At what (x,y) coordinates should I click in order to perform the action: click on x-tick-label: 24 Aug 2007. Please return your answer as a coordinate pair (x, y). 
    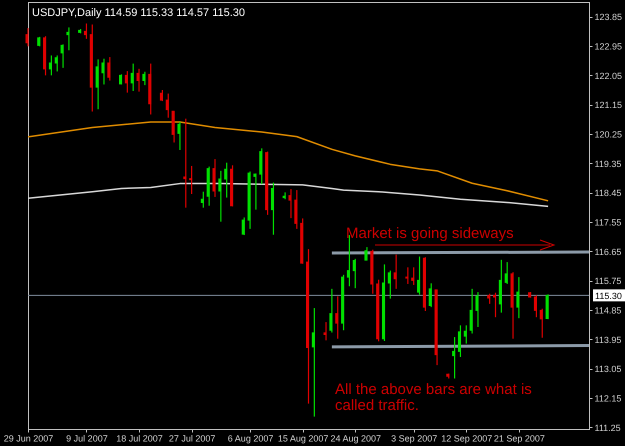
    Looking at the image, I should click on (356, 439).